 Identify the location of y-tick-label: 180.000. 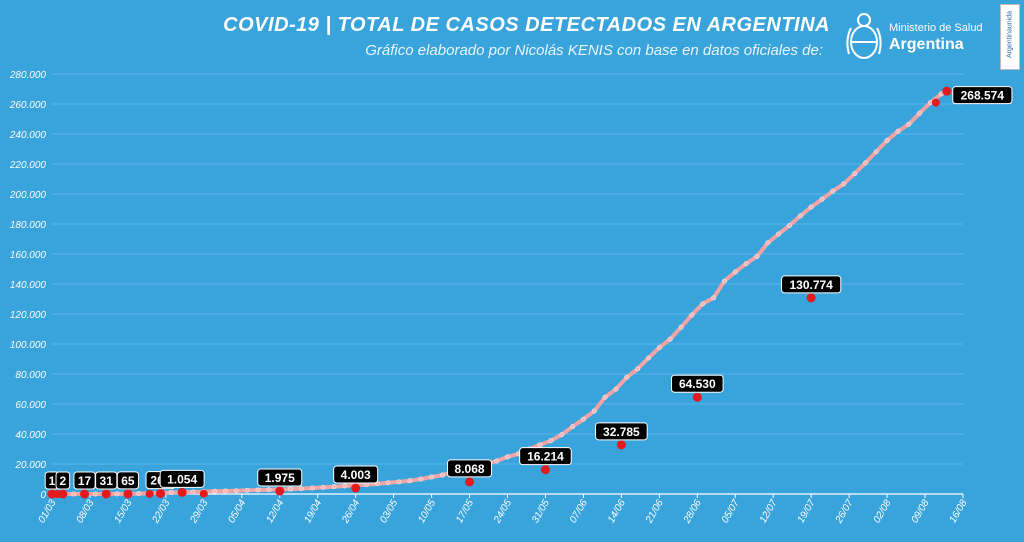
(28, 225).